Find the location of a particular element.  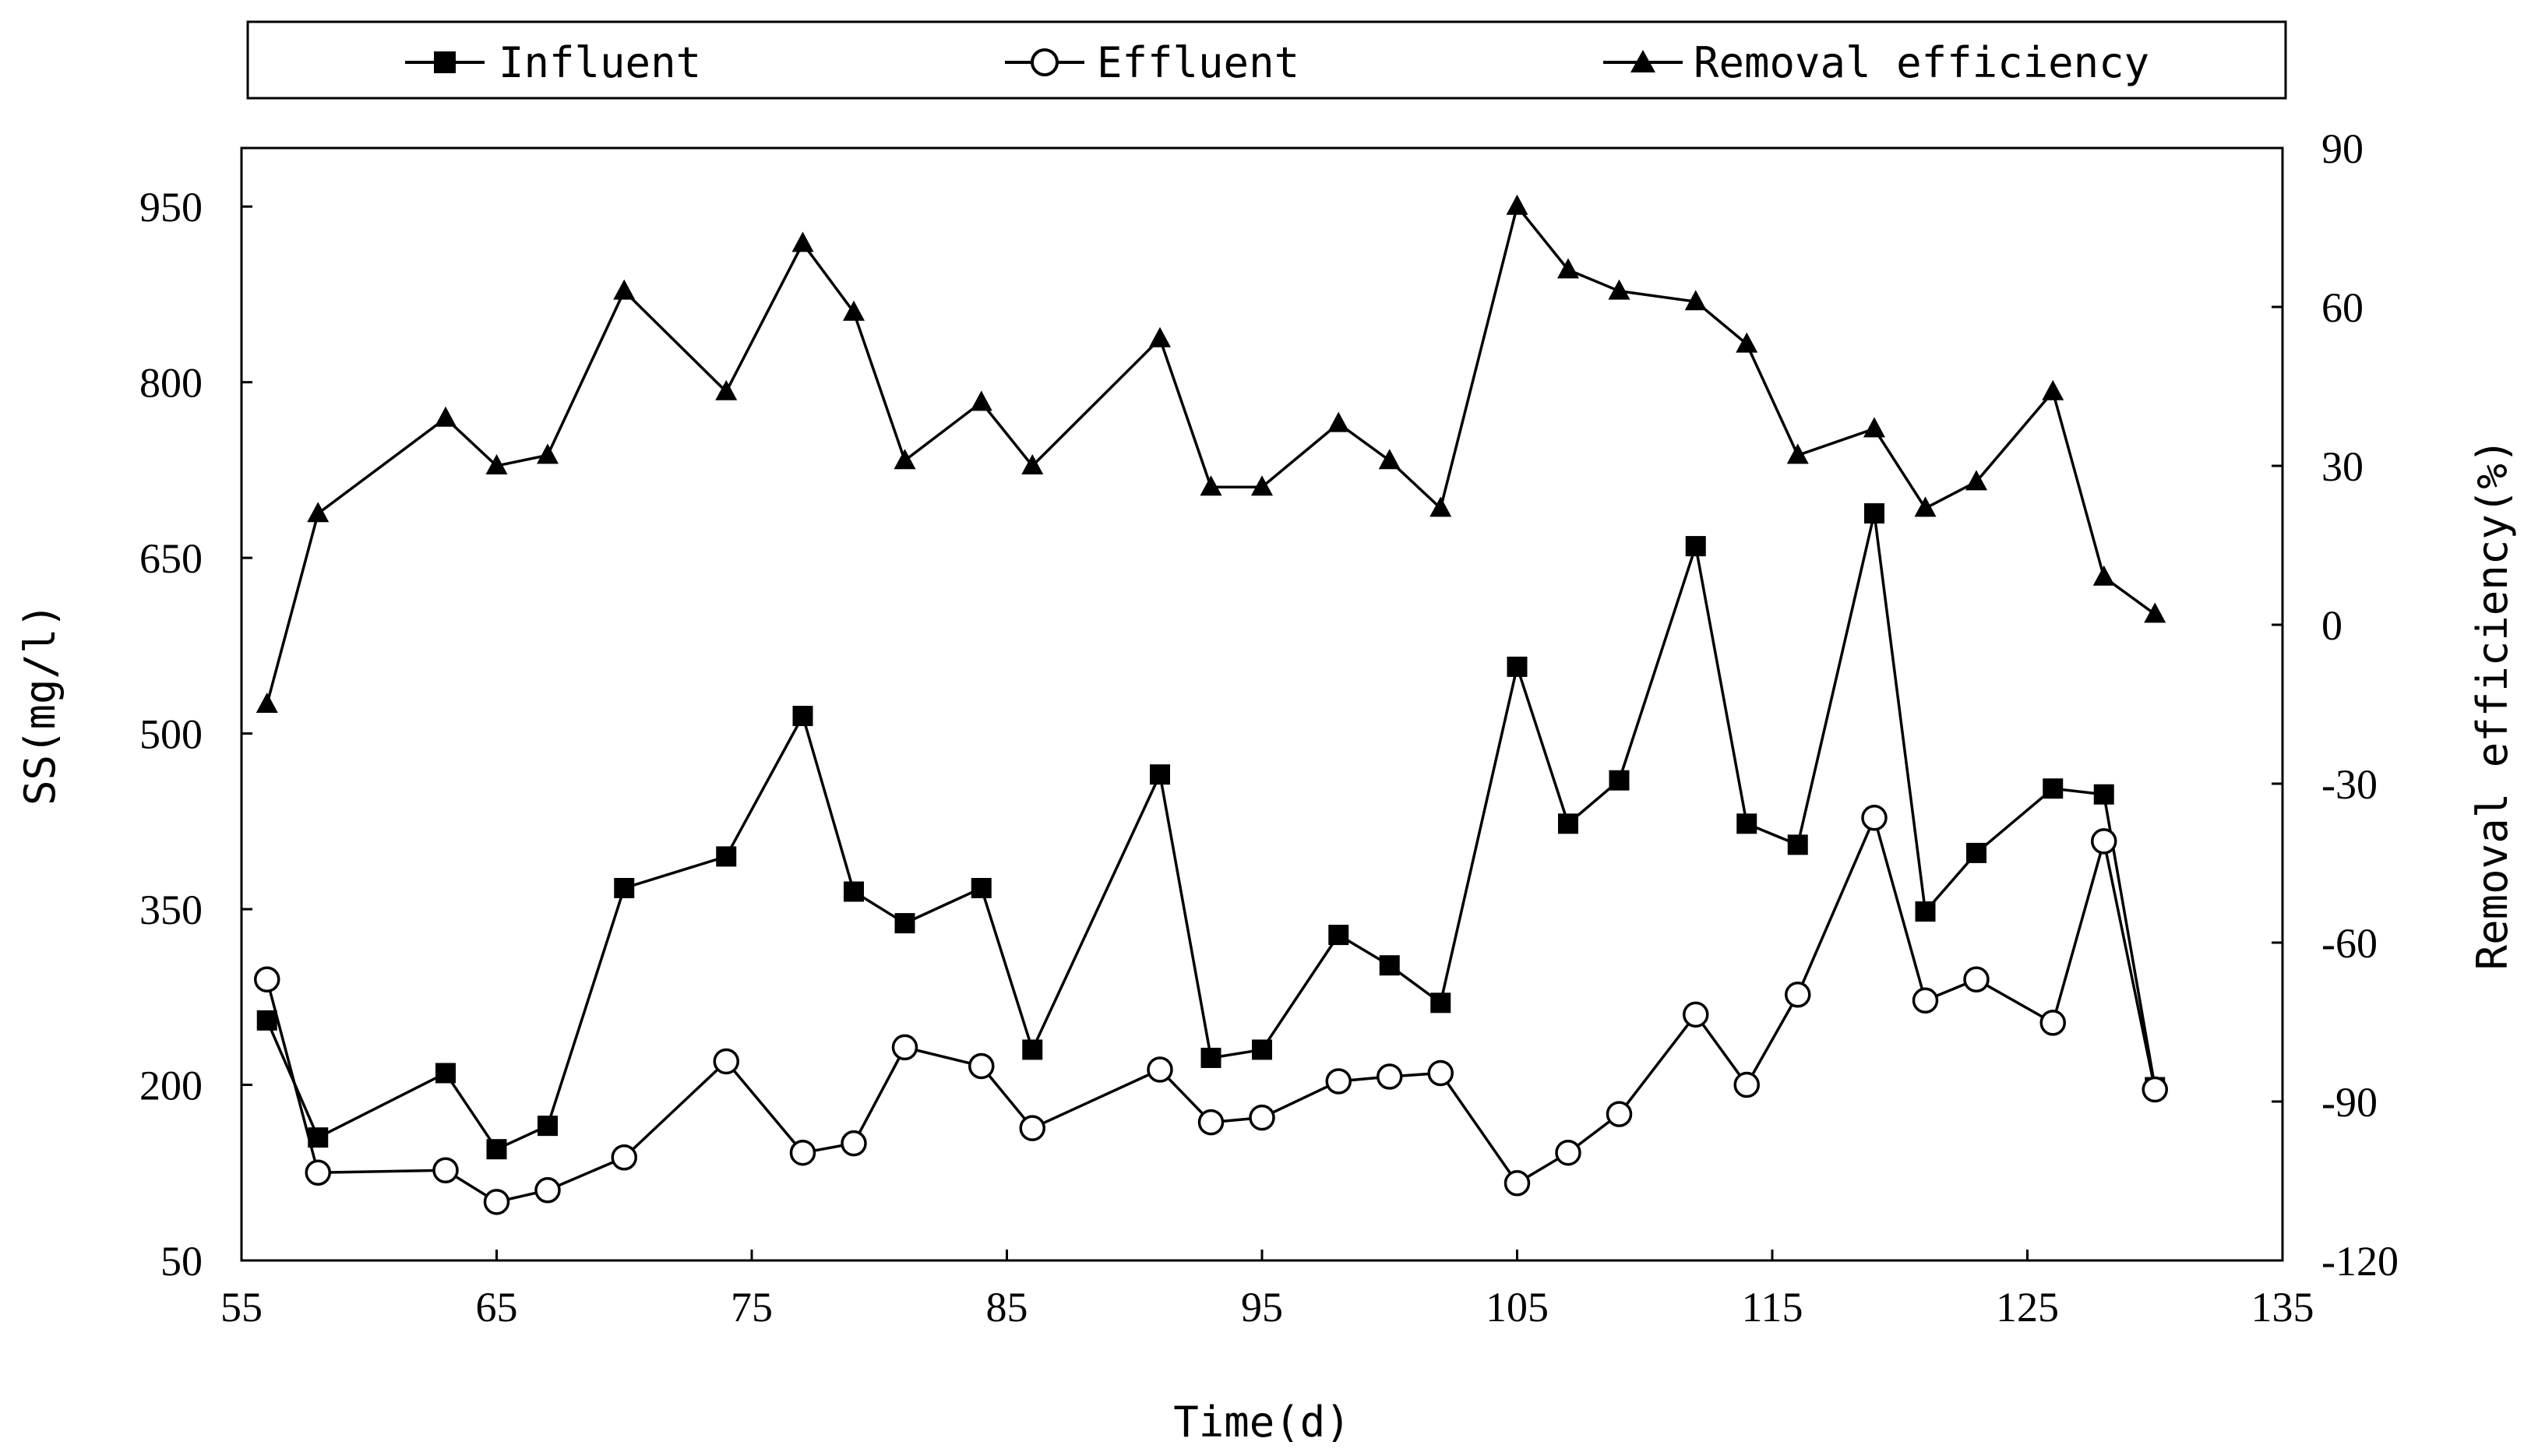

x-tick-label: 95 is located at coordinates (1262, 1308).